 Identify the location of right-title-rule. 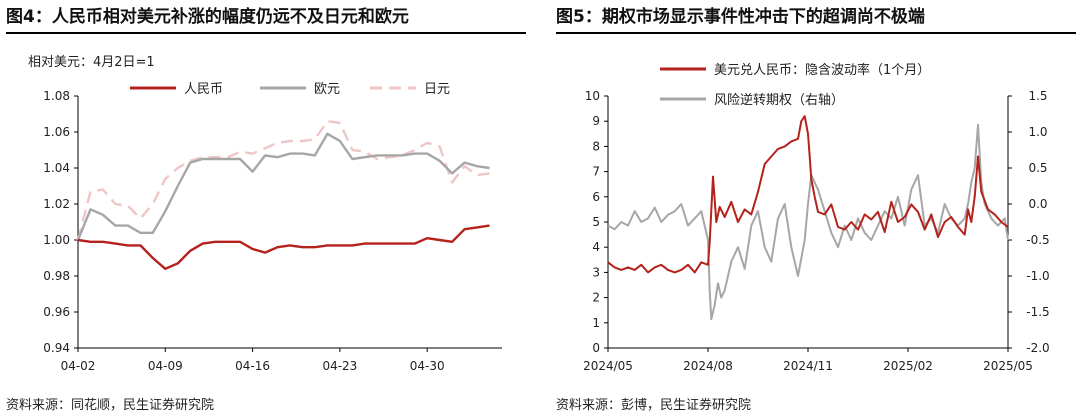
(816, 33).